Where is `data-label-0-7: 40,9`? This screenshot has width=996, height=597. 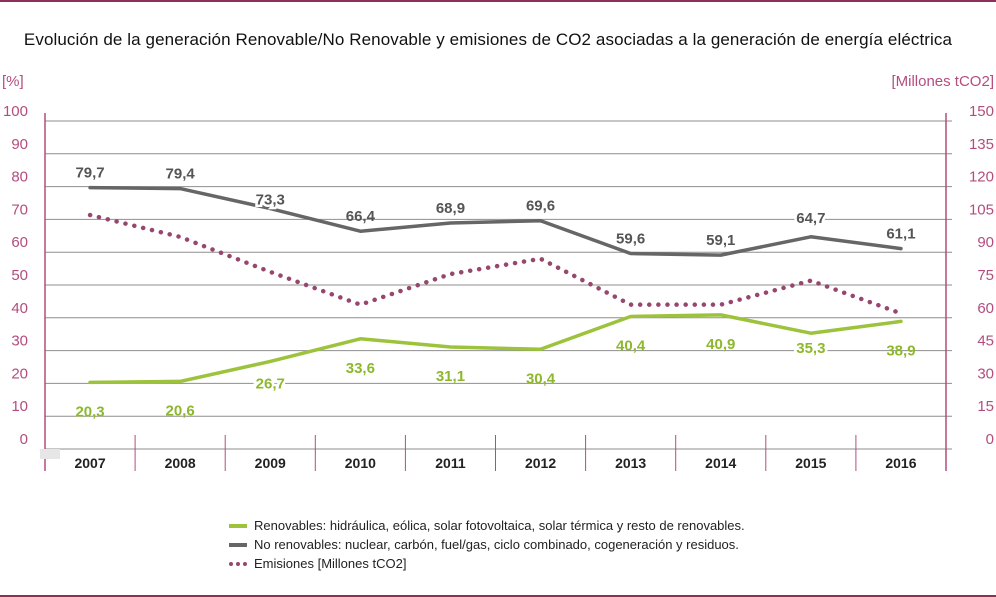
data-label-0-7: 40,9 is located at coordinates (720, 344).